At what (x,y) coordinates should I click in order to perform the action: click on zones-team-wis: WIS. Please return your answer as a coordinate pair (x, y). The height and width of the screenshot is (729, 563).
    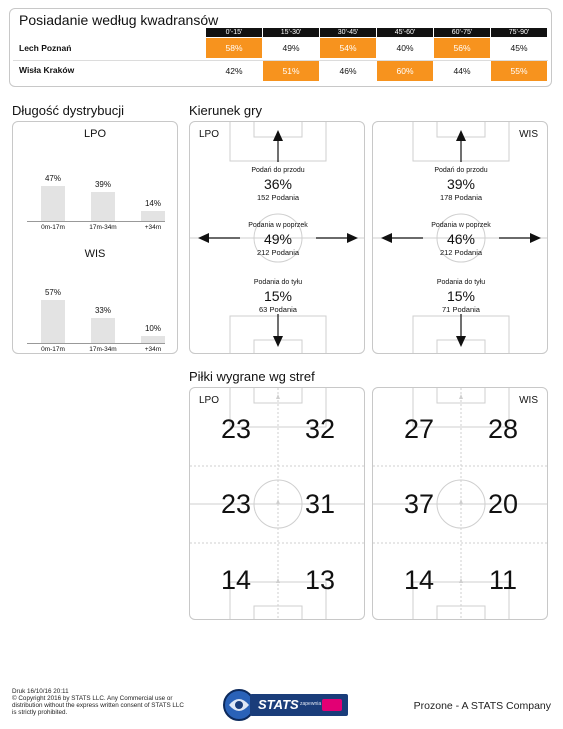
    Looking at the image, I should click on (528, 400).